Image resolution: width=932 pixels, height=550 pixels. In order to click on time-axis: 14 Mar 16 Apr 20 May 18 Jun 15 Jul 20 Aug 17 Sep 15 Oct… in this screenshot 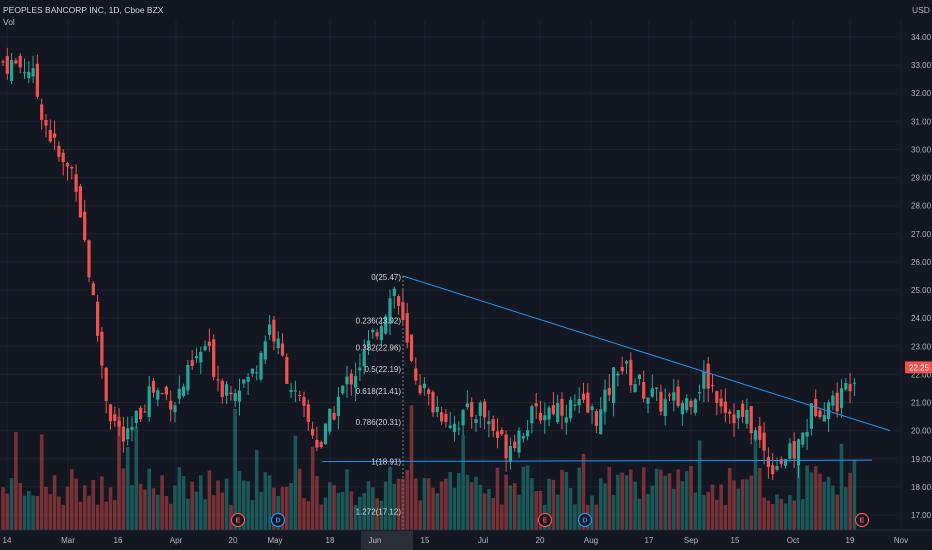, I will do `click(466, 539)`.